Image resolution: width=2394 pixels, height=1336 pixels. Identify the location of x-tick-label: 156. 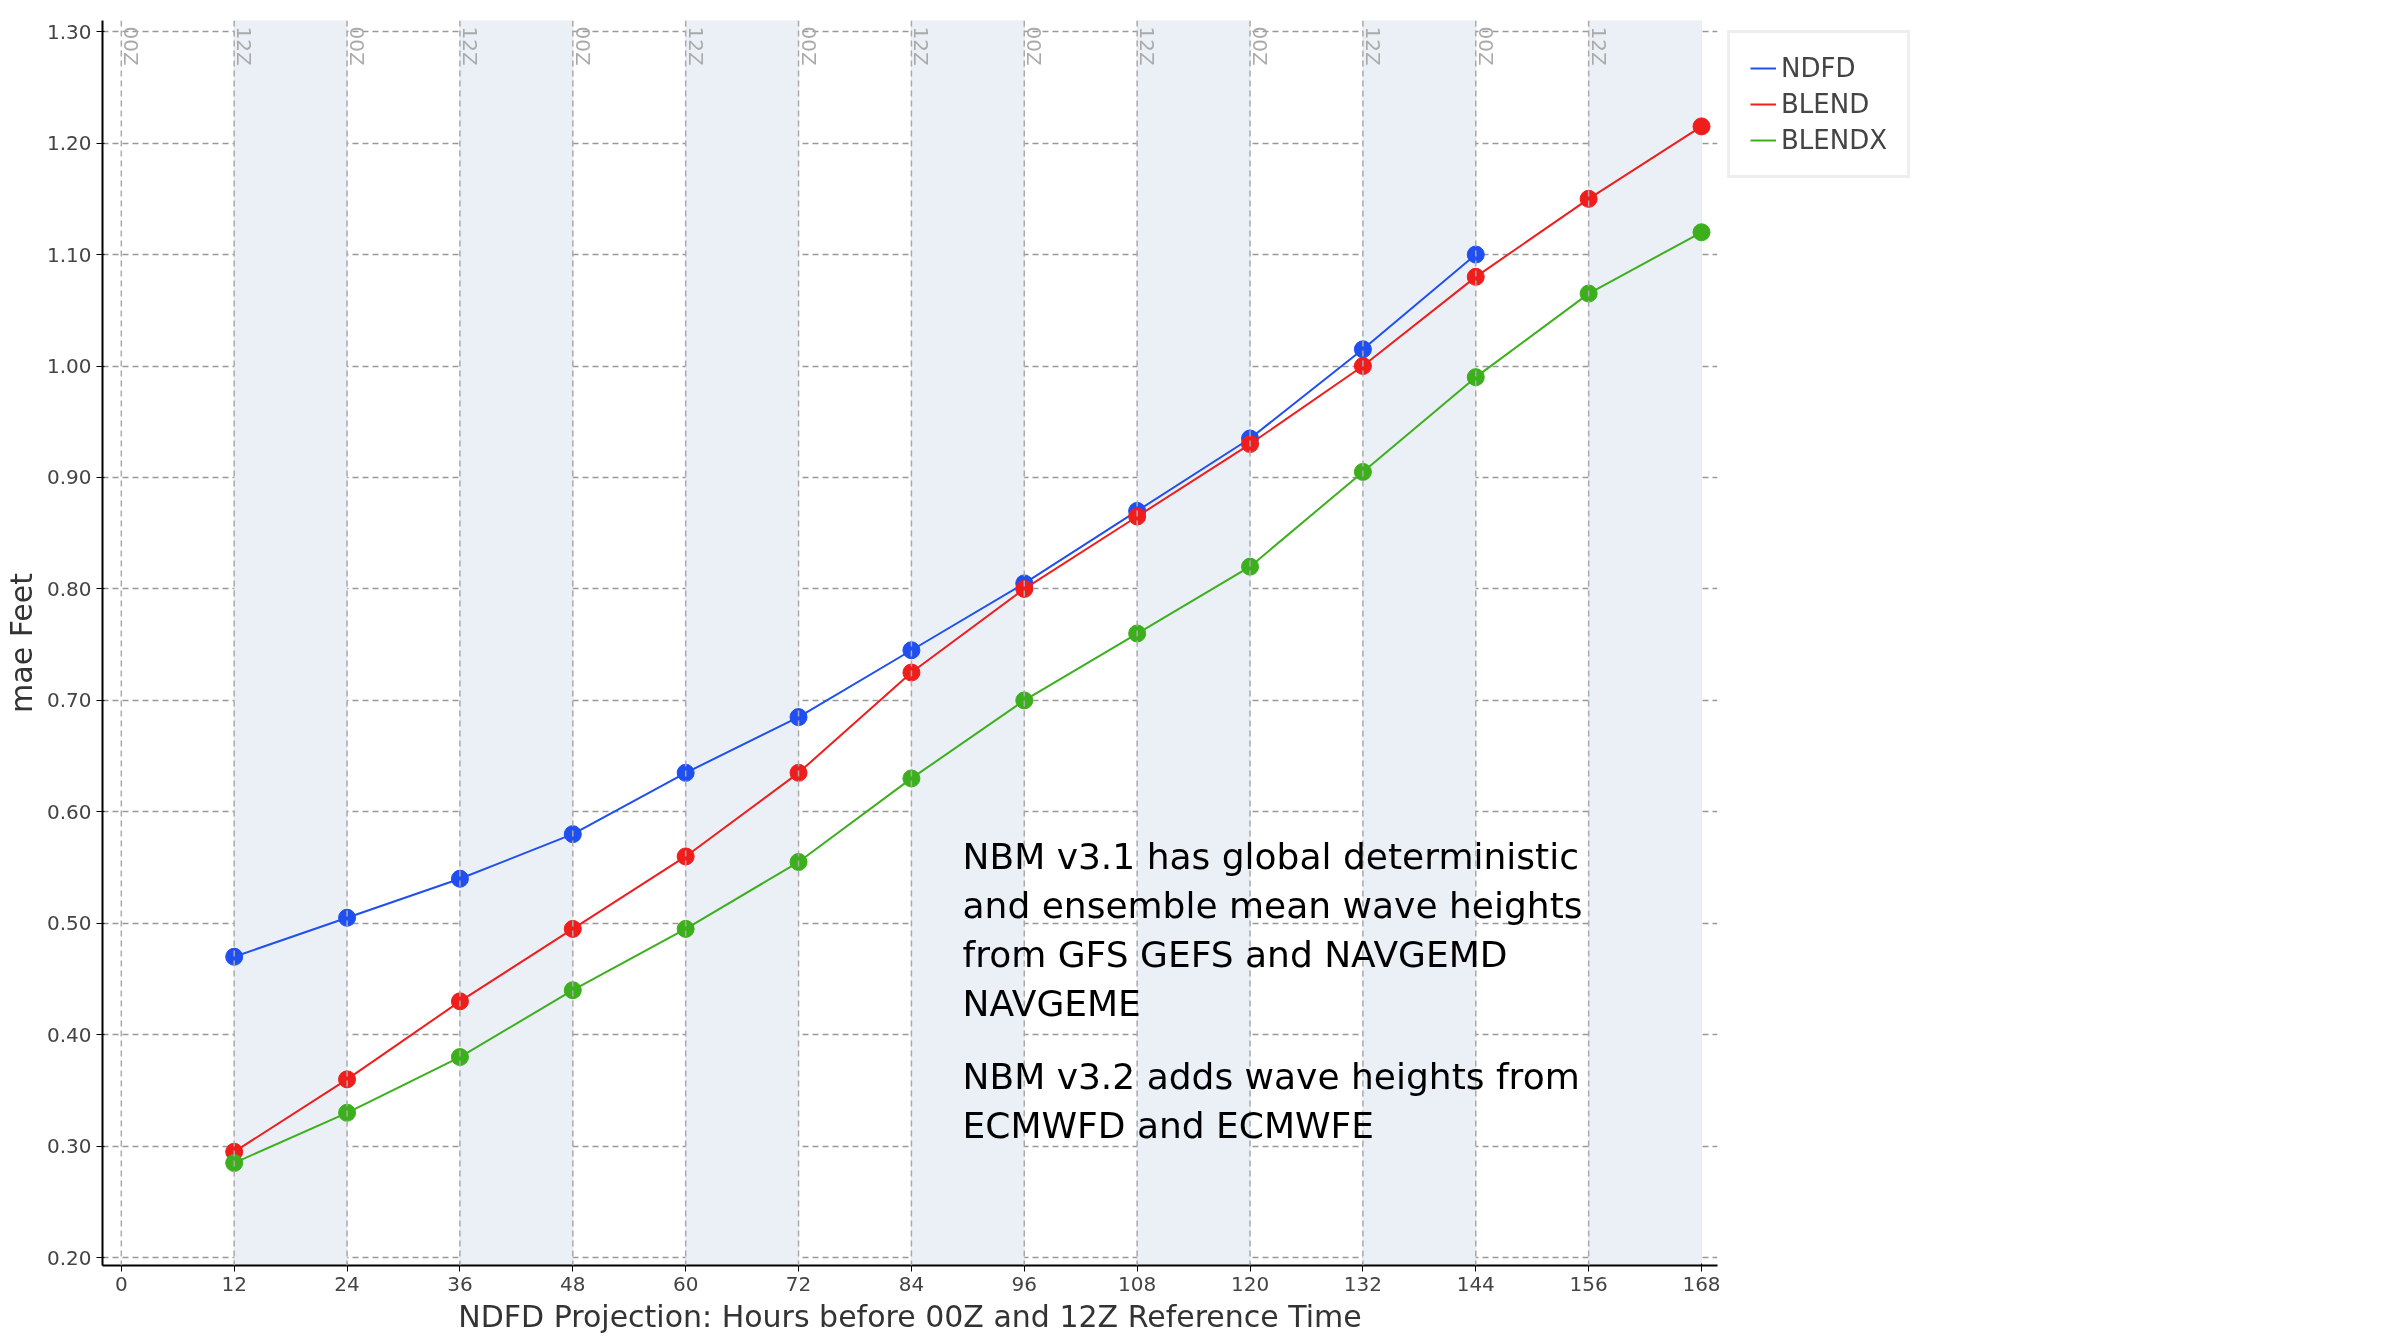
(1588, 1283).